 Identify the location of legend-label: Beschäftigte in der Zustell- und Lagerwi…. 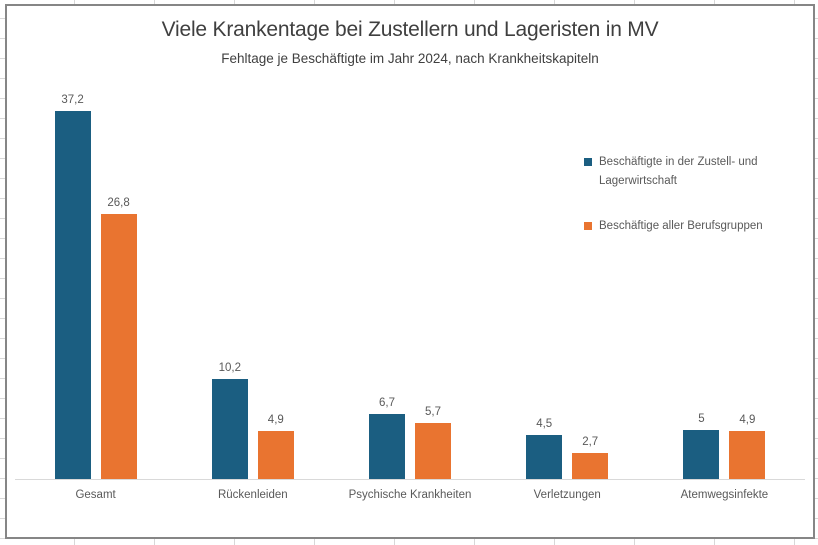
(678, 171).